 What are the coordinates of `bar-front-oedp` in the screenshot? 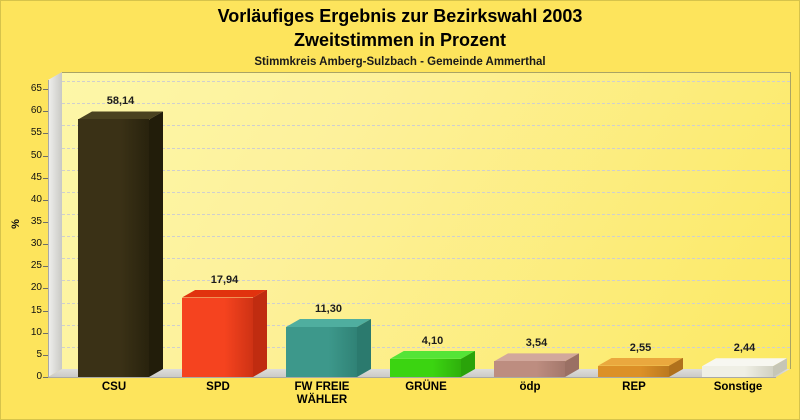 It's located at (529, 369).